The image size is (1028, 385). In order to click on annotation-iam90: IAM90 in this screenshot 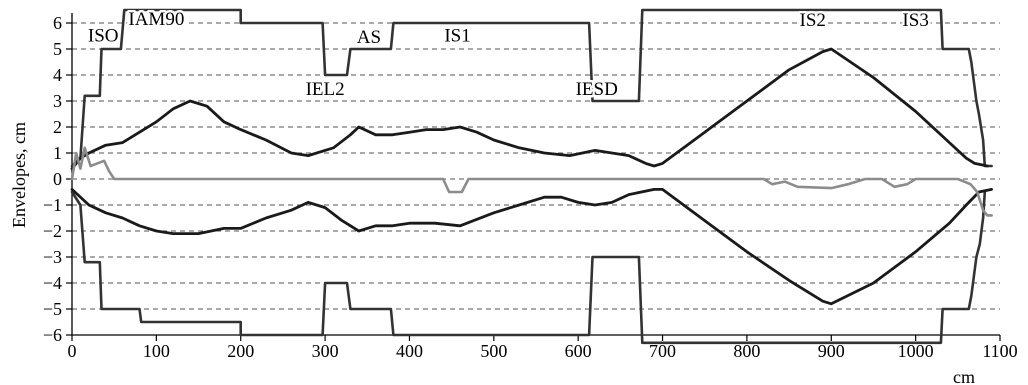, I will do `click(156, 19)`.